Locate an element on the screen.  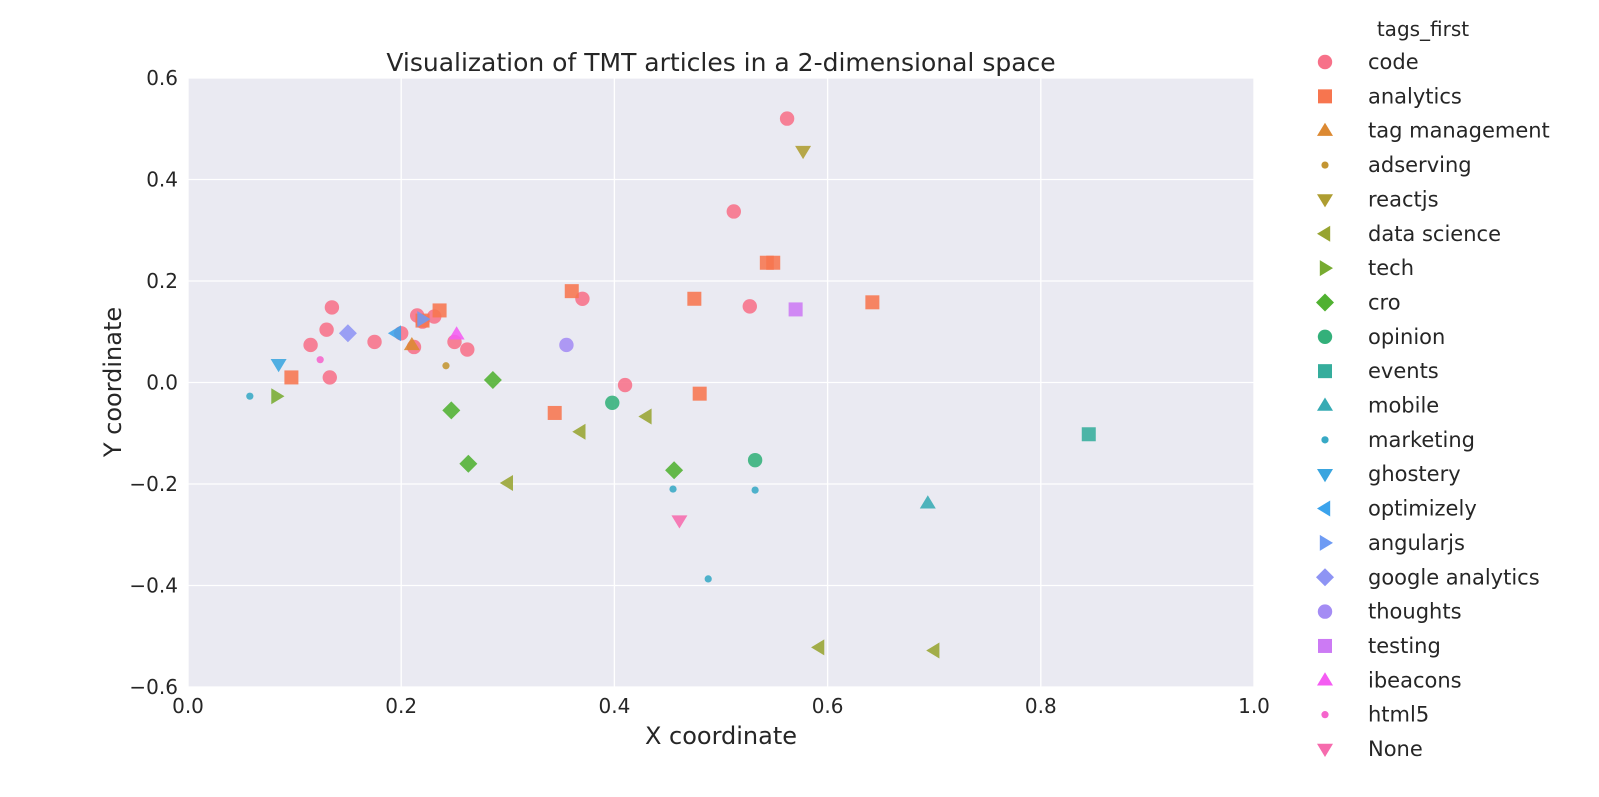
legend-item-events: events is located at coordinates (1378, 371).